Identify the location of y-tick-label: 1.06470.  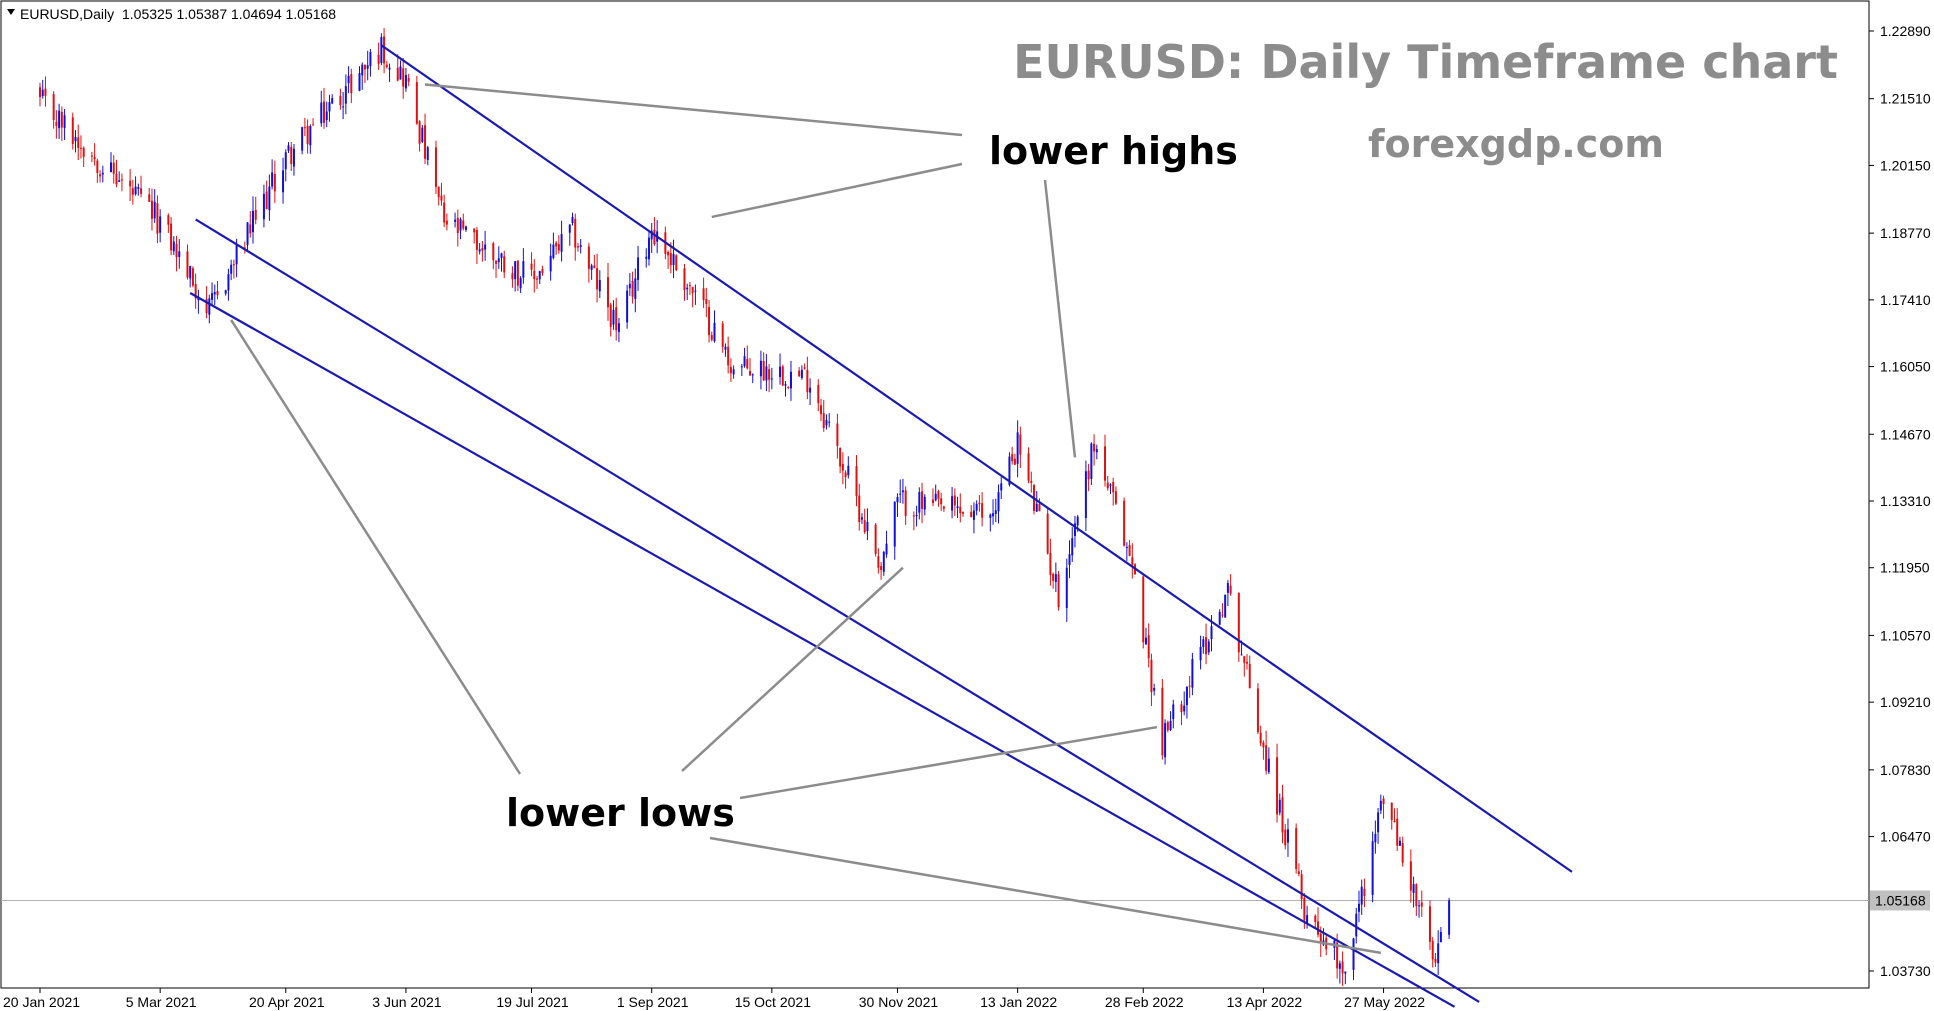
(1905, 837).